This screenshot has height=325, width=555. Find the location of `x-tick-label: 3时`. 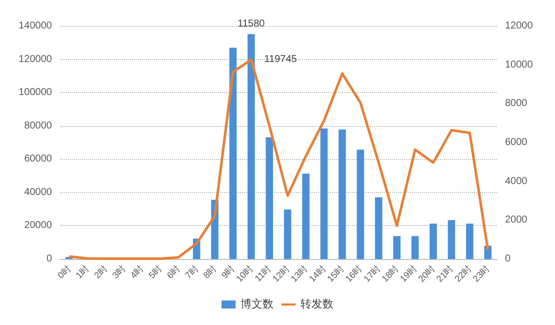

x-tick-label: 3时 is located at coordinates (119, 271).